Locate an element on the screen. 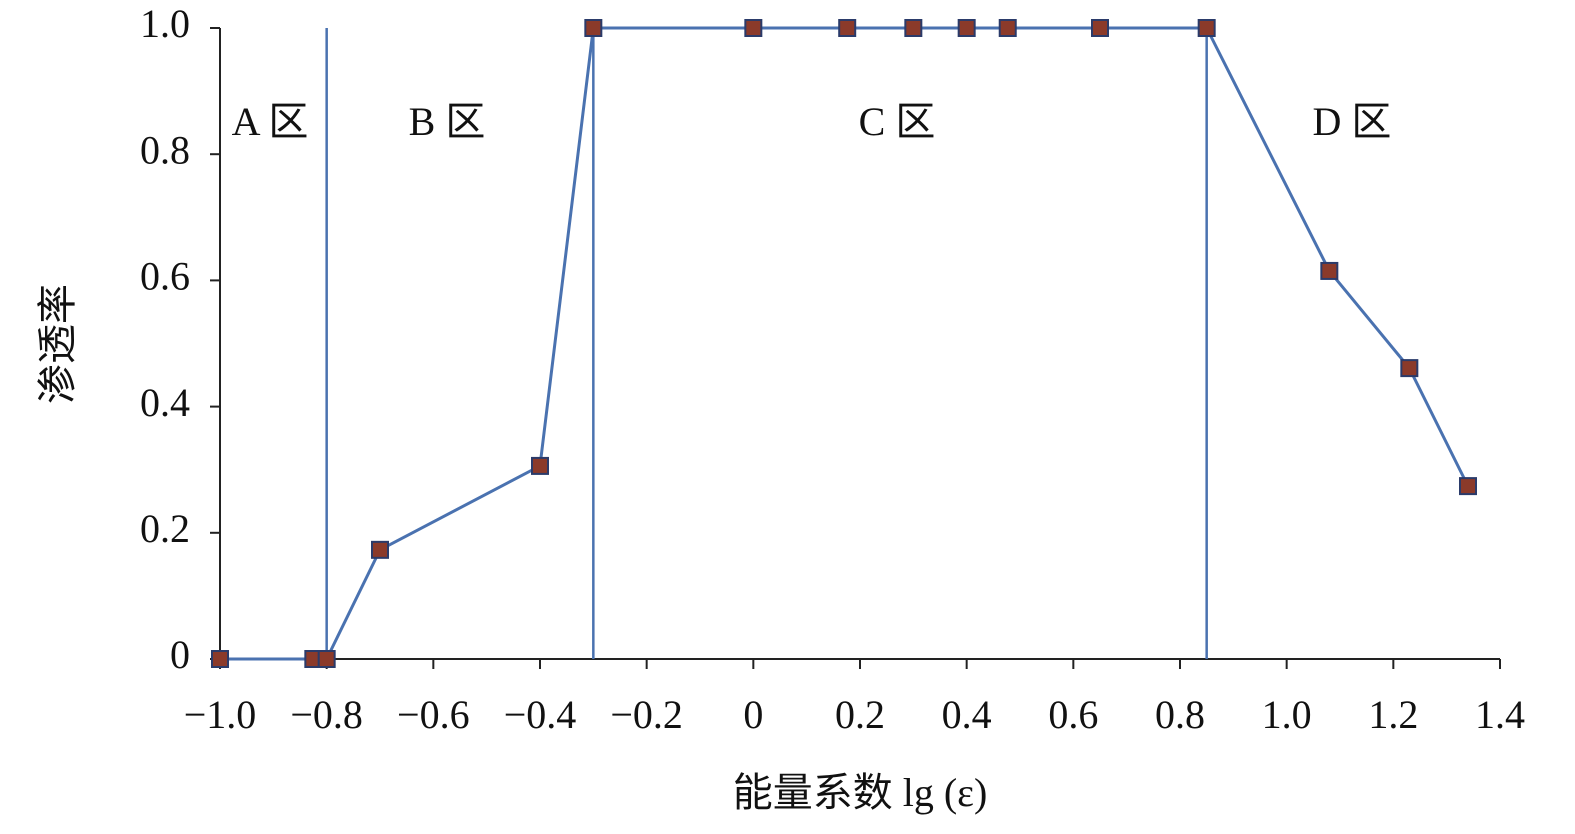  y-tick-label: 0.6 is located at coordinates (165, 276).